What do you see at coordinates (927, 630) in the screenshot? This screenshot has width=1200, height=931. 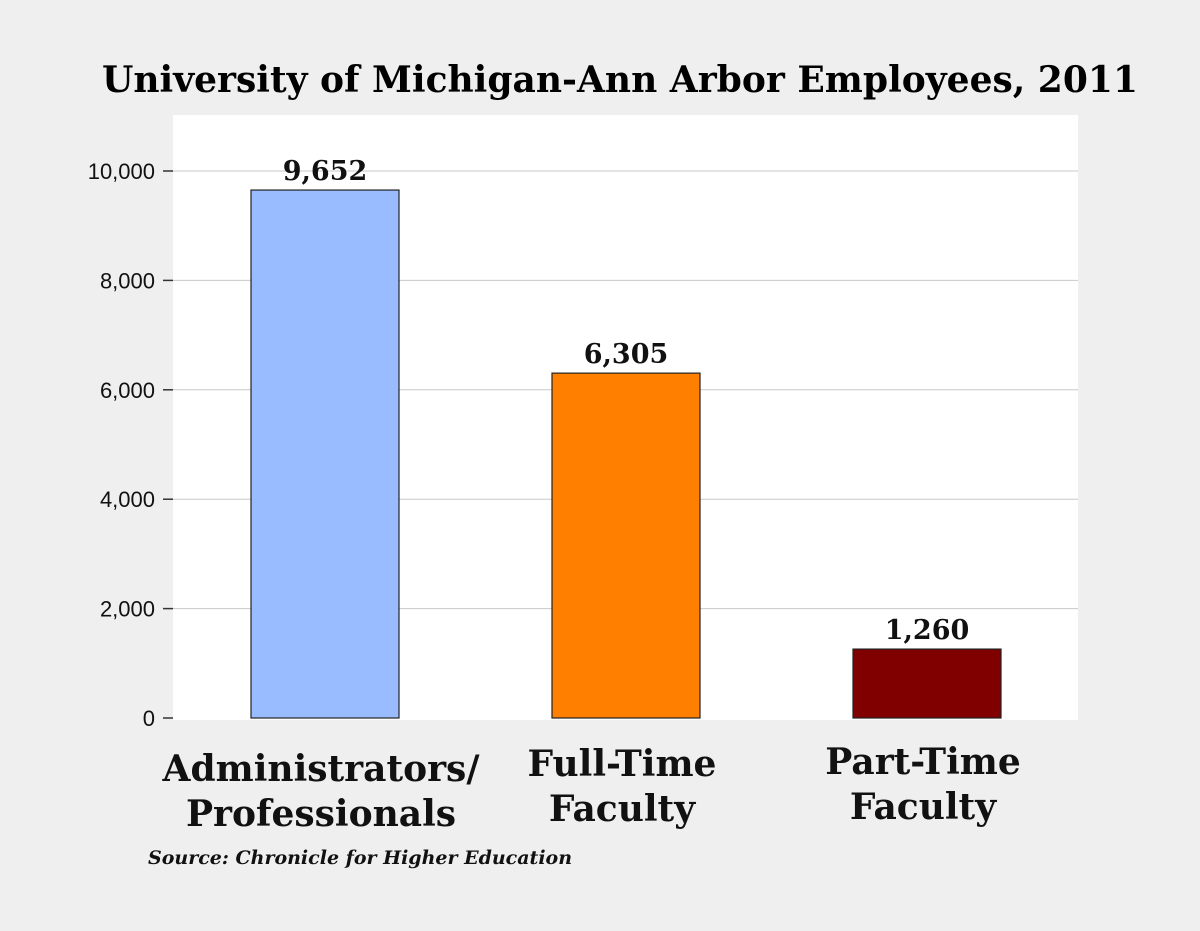 I see `data-label: 1,260` at bounding box center [927, 630].